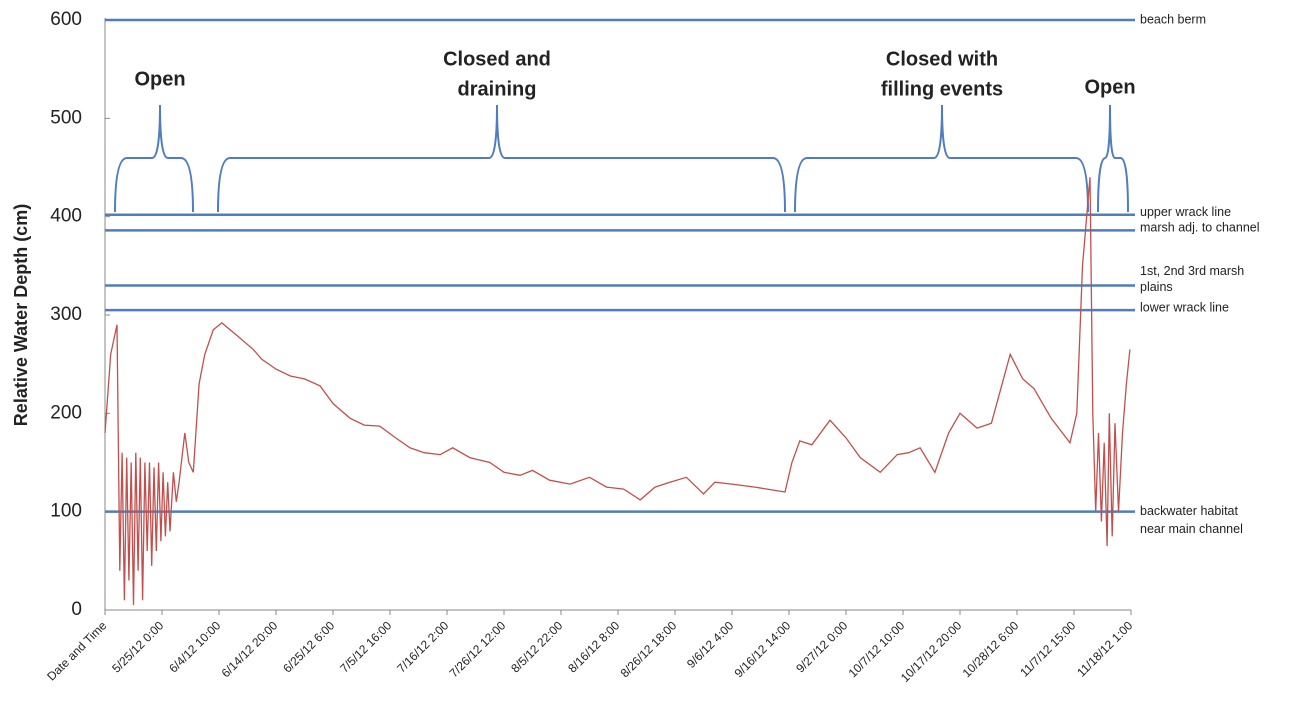 Image resolution: width=1302 pixels, height=706 pixels. I want to click on y-tick-label: 200, so click(66, 412).